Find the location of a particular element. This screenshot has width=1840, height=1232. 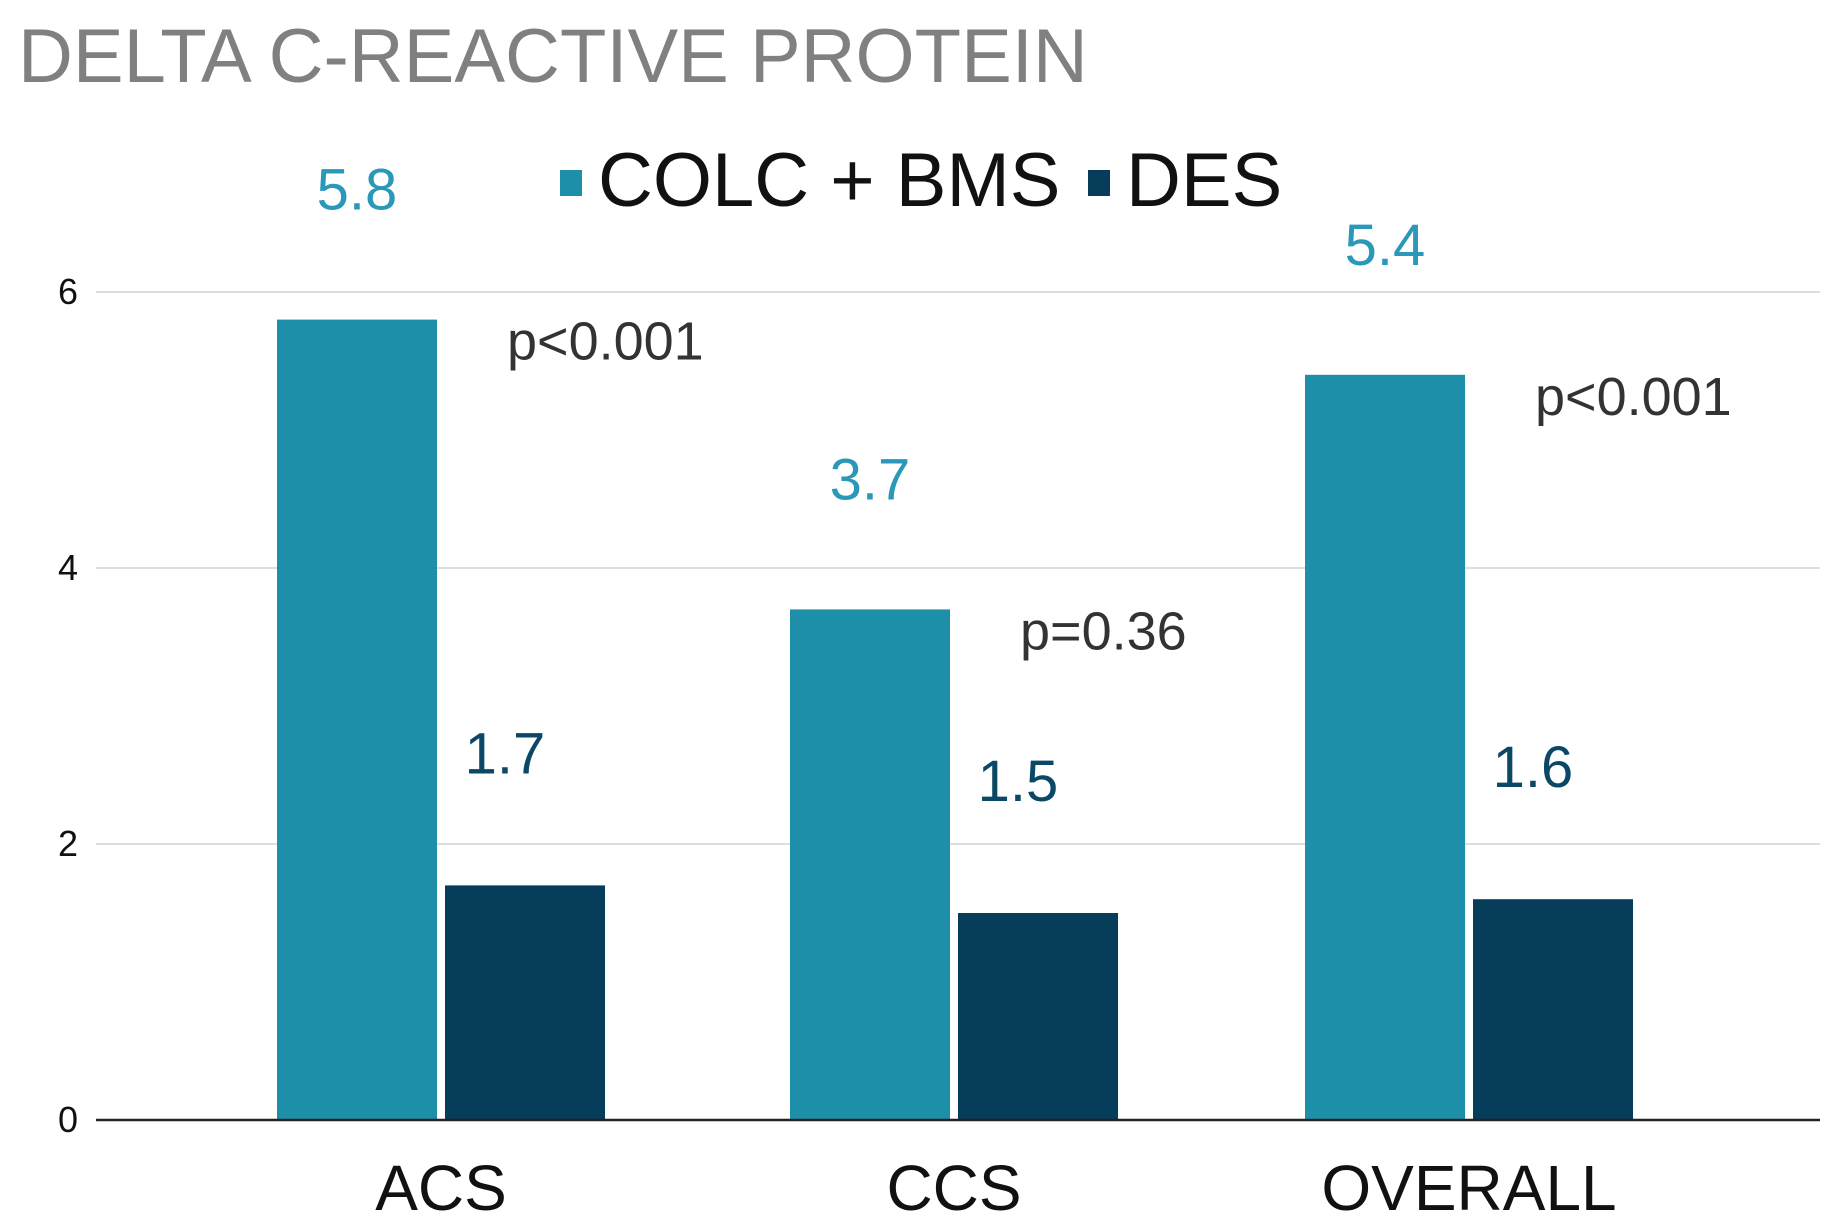

value-label-ccs-colc-bms: 3.7 is located at coordinates (870, 479).